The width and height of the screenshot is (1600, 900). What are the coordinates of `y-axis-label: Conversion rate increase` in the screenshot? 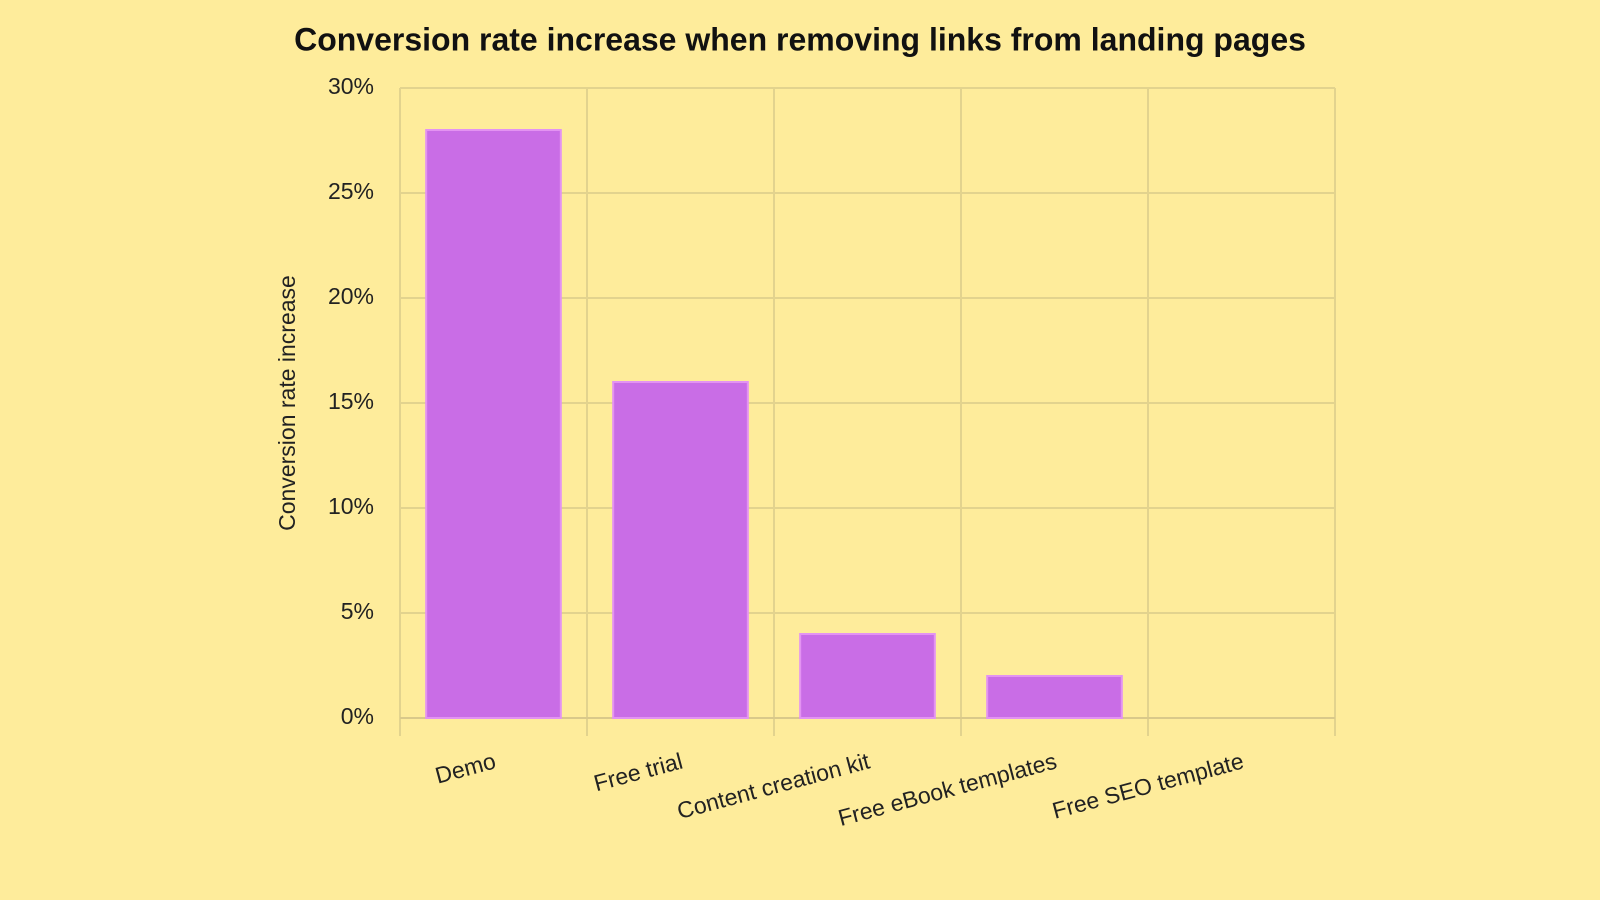 It's located at (287, 403).